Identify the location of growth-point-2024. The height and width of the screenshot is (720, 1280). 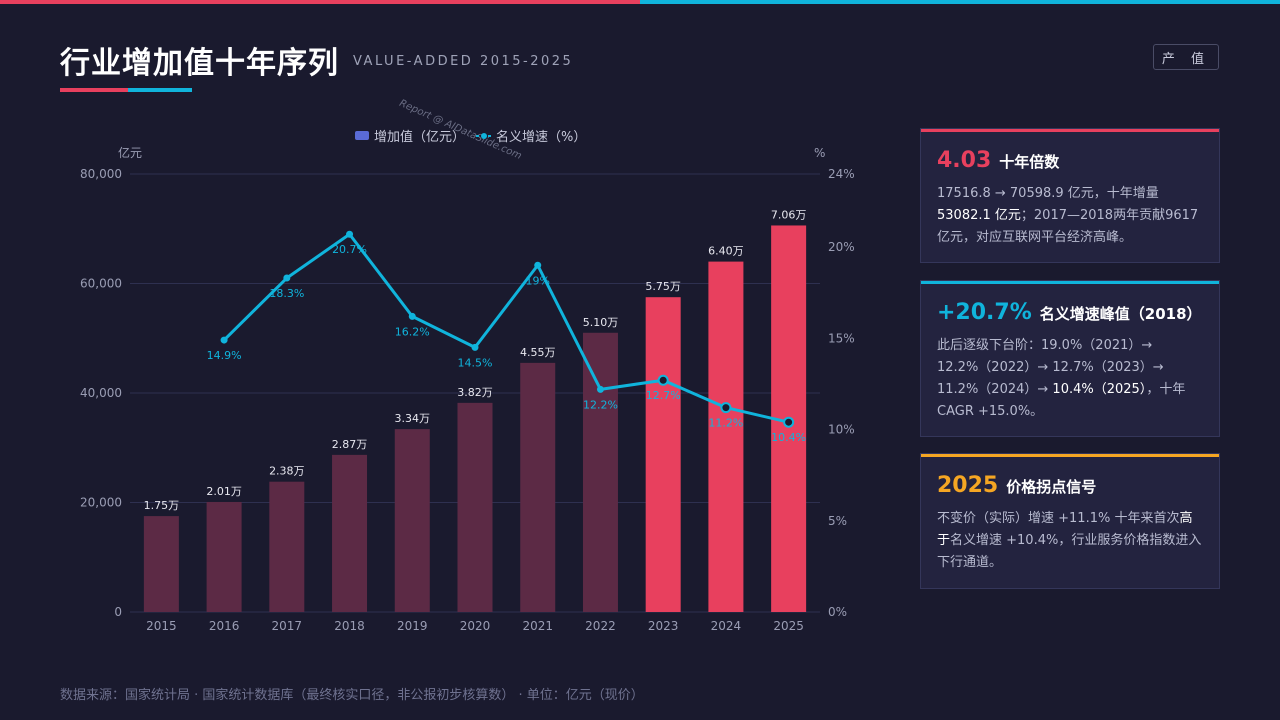
(726, 408).